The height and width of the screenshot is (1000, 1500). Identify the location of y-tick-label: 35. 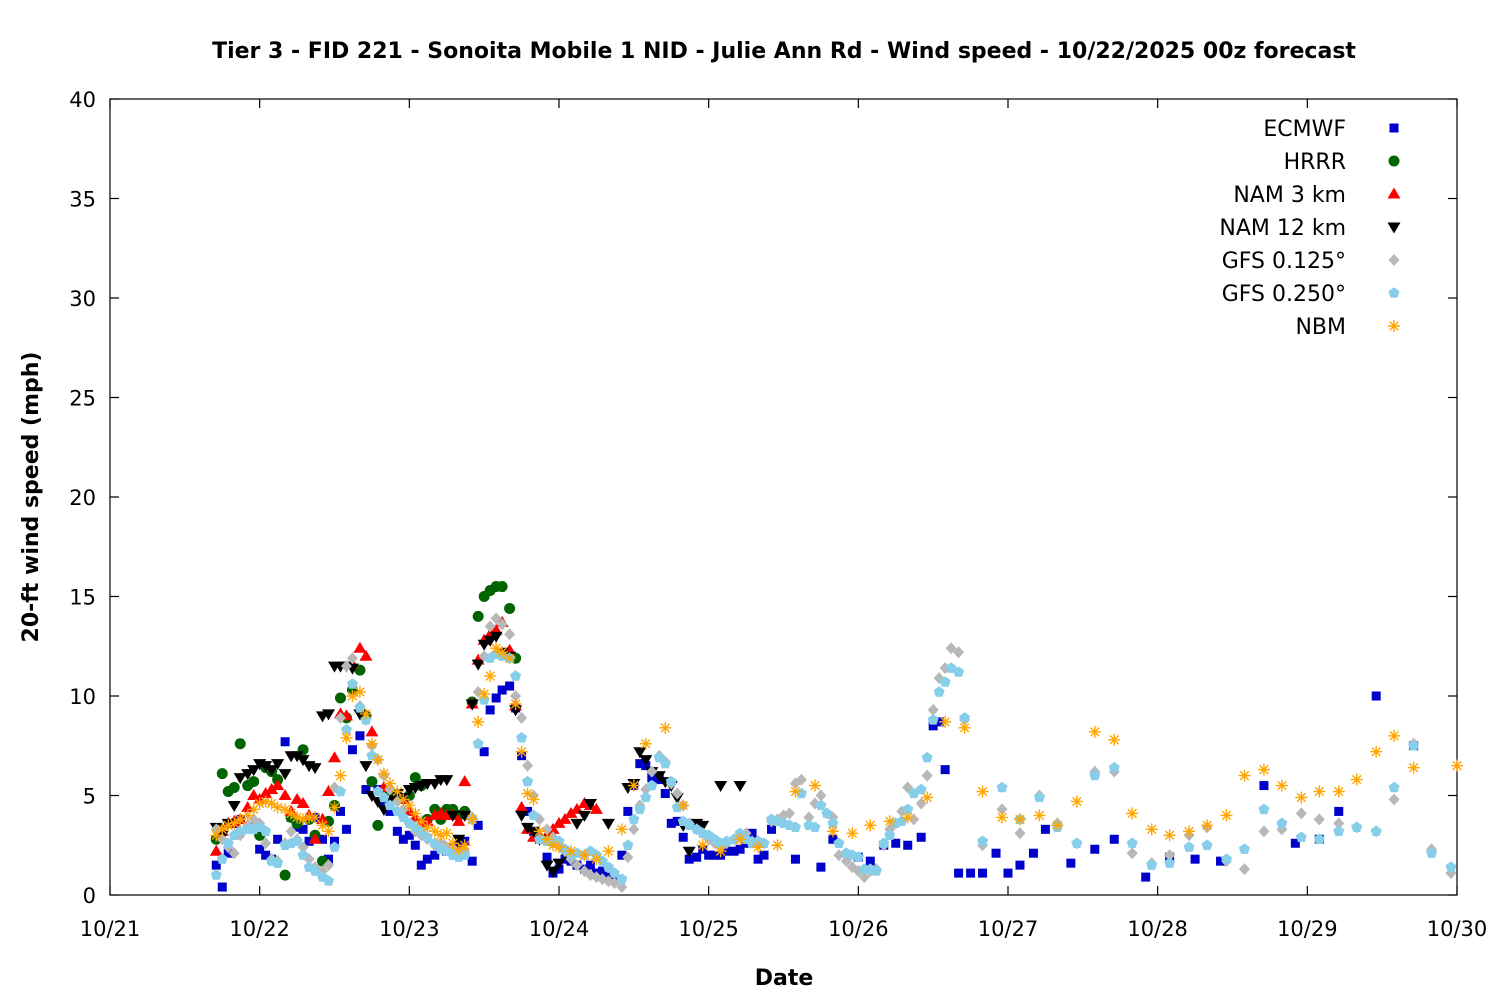
(82, 200).